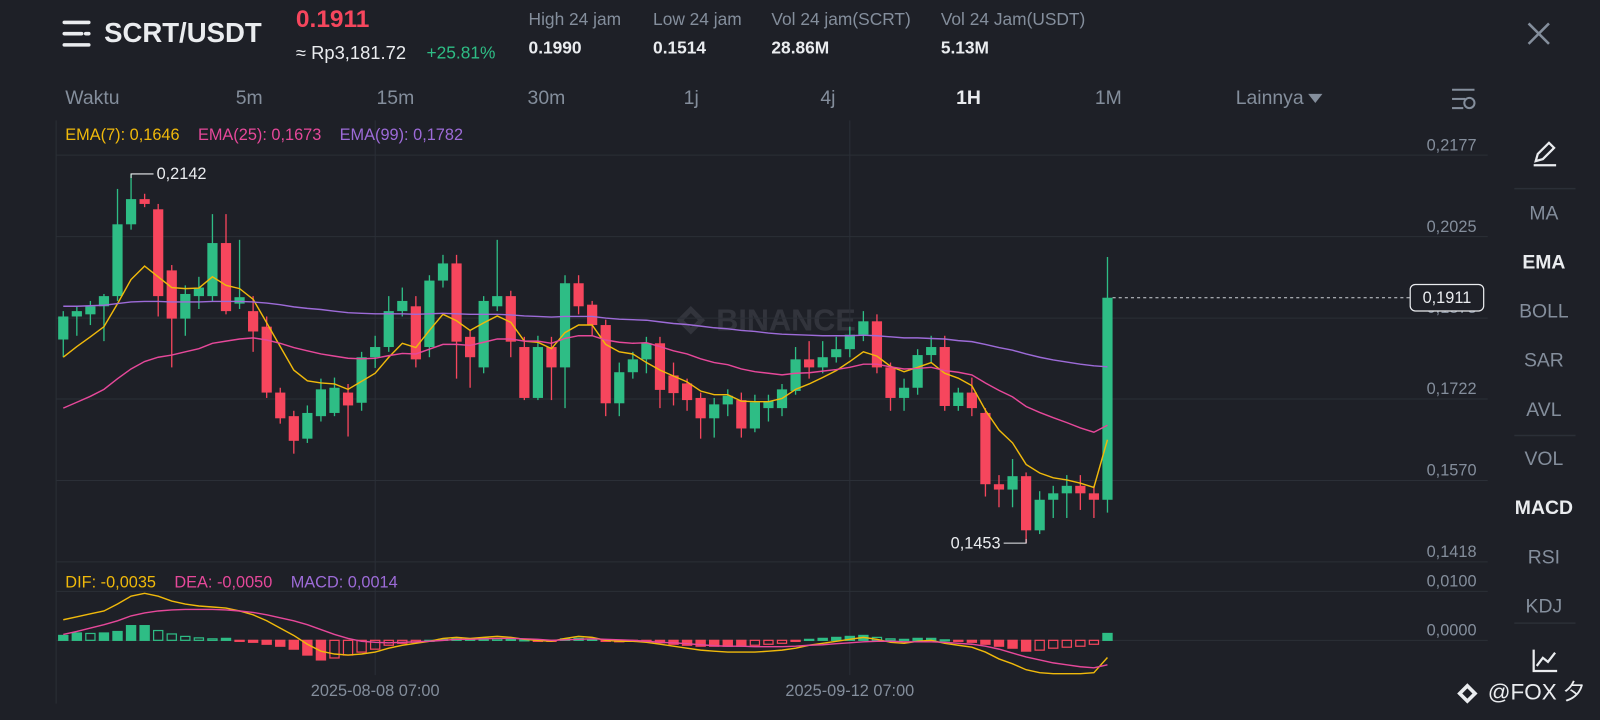 This screenshot has height=720, width=1600. Describe the element at coordinates (1544, 557) in the screenshot. I see `indicator-tab: RSI` at that location.